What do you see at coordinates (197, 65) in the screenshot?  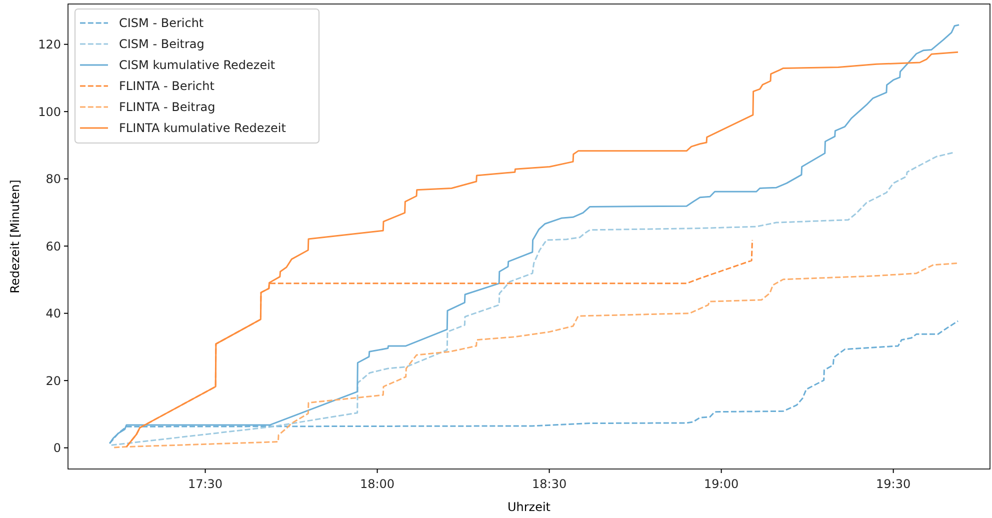 I see `legend-label: CISM kumulative Redezeit` at bounding box center [197, 65].